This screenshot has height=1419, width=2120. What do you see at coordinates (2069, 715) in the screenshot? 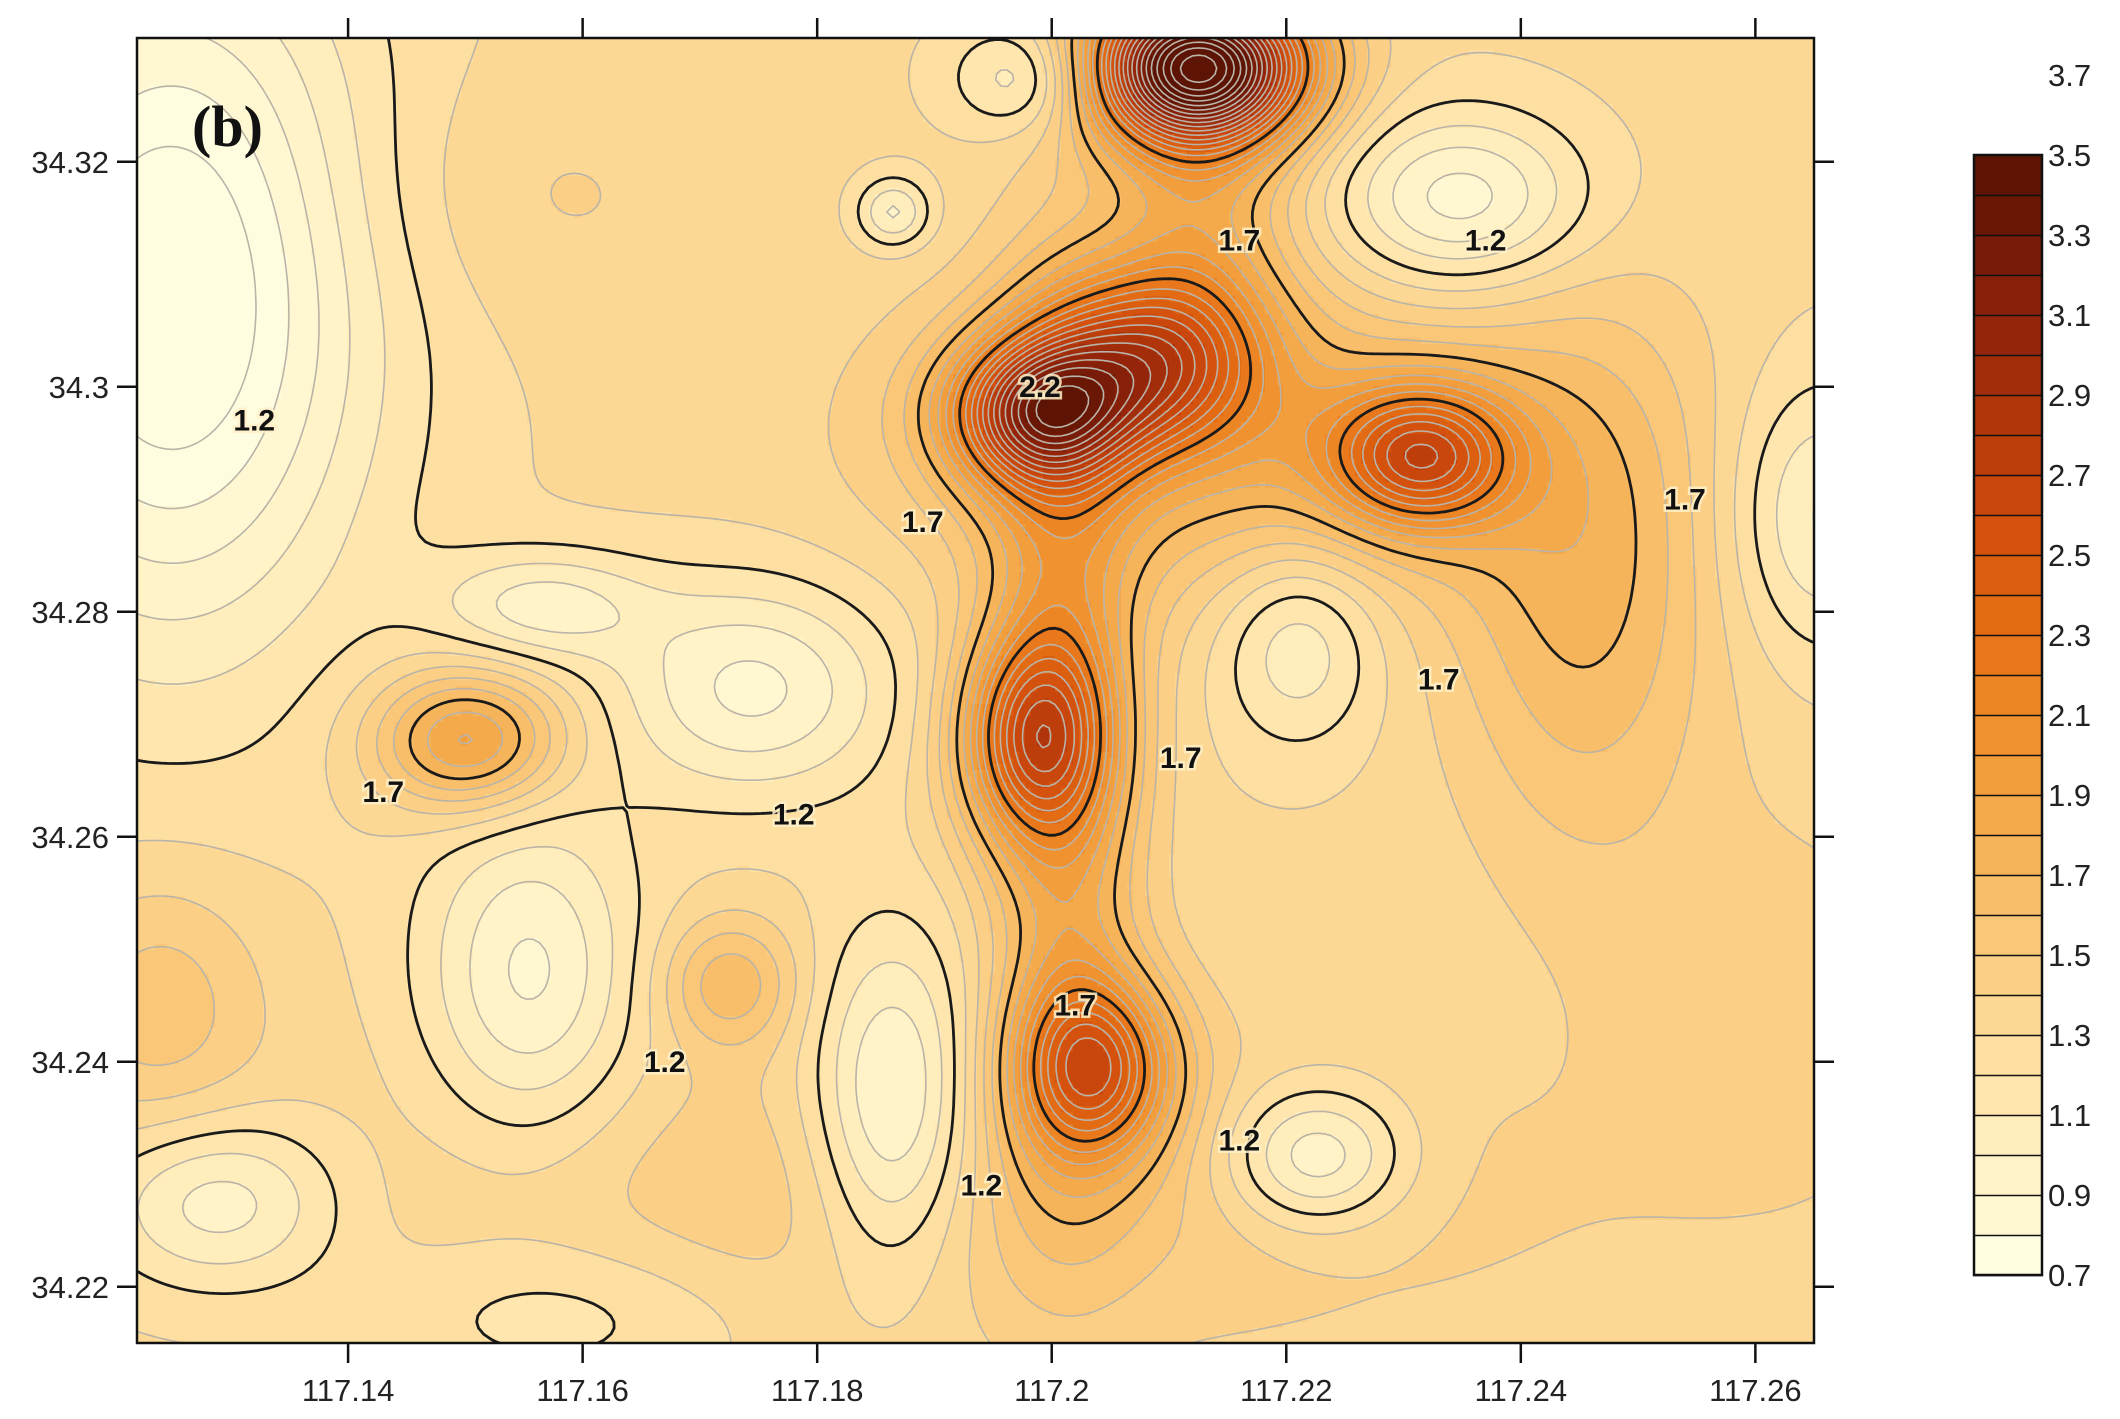
I see `colorbar-label: 2.1` at bounding box center [2069, 715].